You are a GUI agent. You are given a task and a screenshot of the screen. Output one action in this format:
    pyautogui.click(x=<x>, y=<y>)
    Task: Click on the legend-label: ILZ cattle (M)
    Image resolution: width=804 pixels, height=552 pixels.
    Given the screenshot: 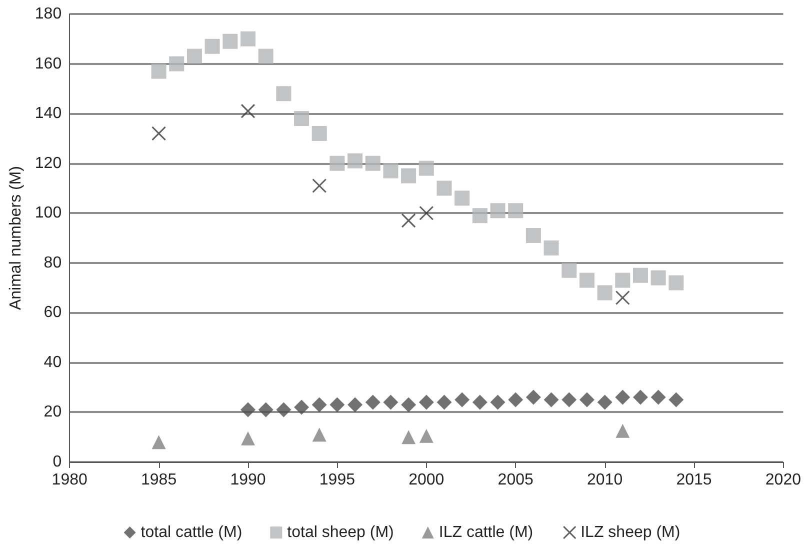 What is the action you would take?
    pyautogui.click(x=486, y=532)
    